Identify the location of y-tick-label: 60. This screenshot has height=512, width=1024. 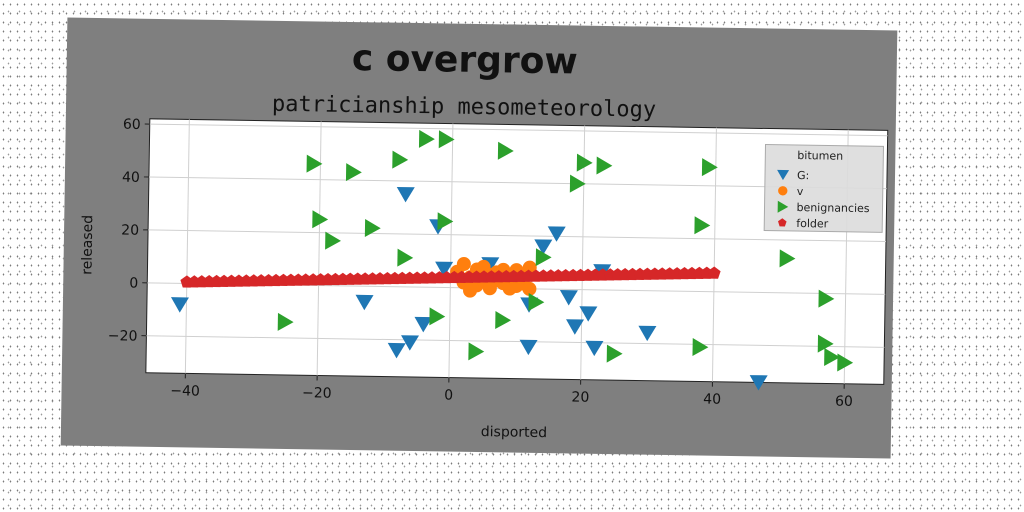
(132, 125).